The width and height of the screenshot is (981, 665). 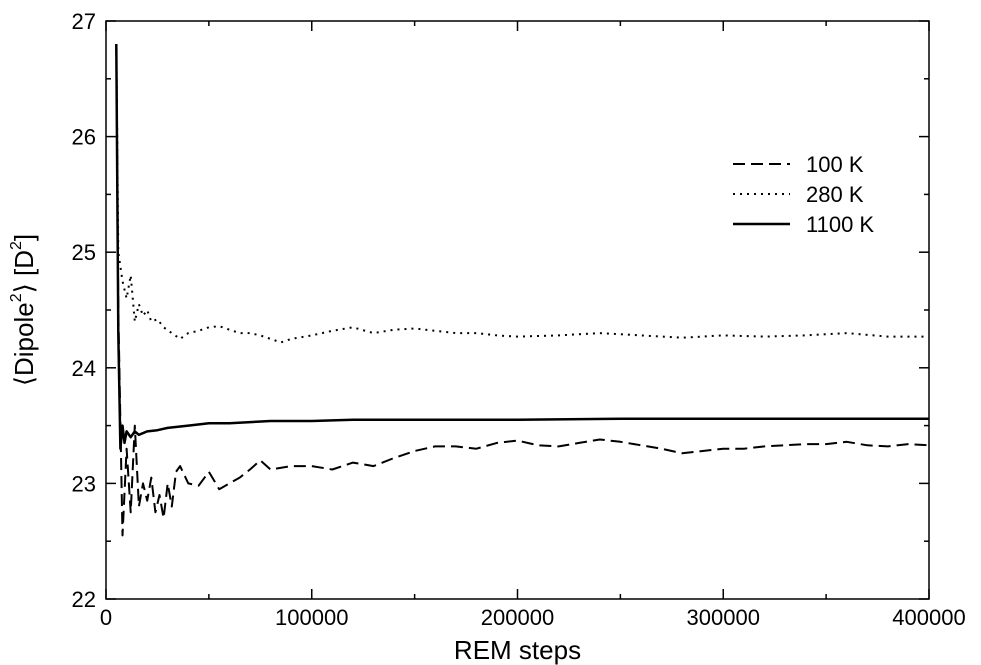 What do you see at coordinates (84, 137) in the screenshot?
I see `y-tick-label: 26` at bounding box center [84, 137].